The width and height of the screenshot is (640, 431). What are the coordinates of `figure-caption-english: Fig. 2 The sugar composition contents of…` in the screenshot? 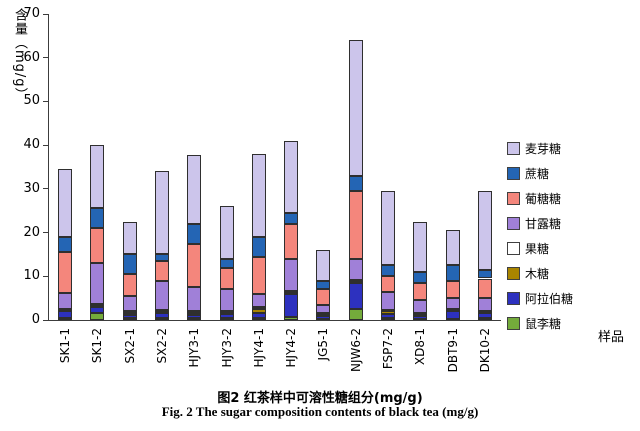 It's located at (320, 411).